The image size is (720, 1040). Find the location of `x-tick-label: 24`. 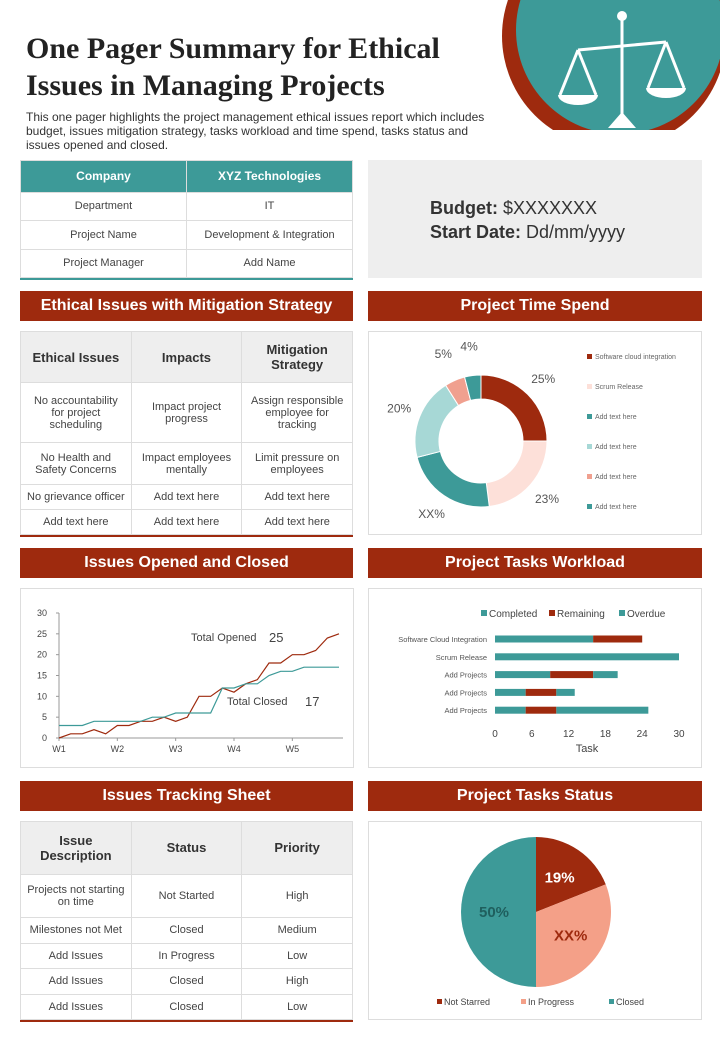

x-tick-label: 24 is located at coordinates (643, 734).